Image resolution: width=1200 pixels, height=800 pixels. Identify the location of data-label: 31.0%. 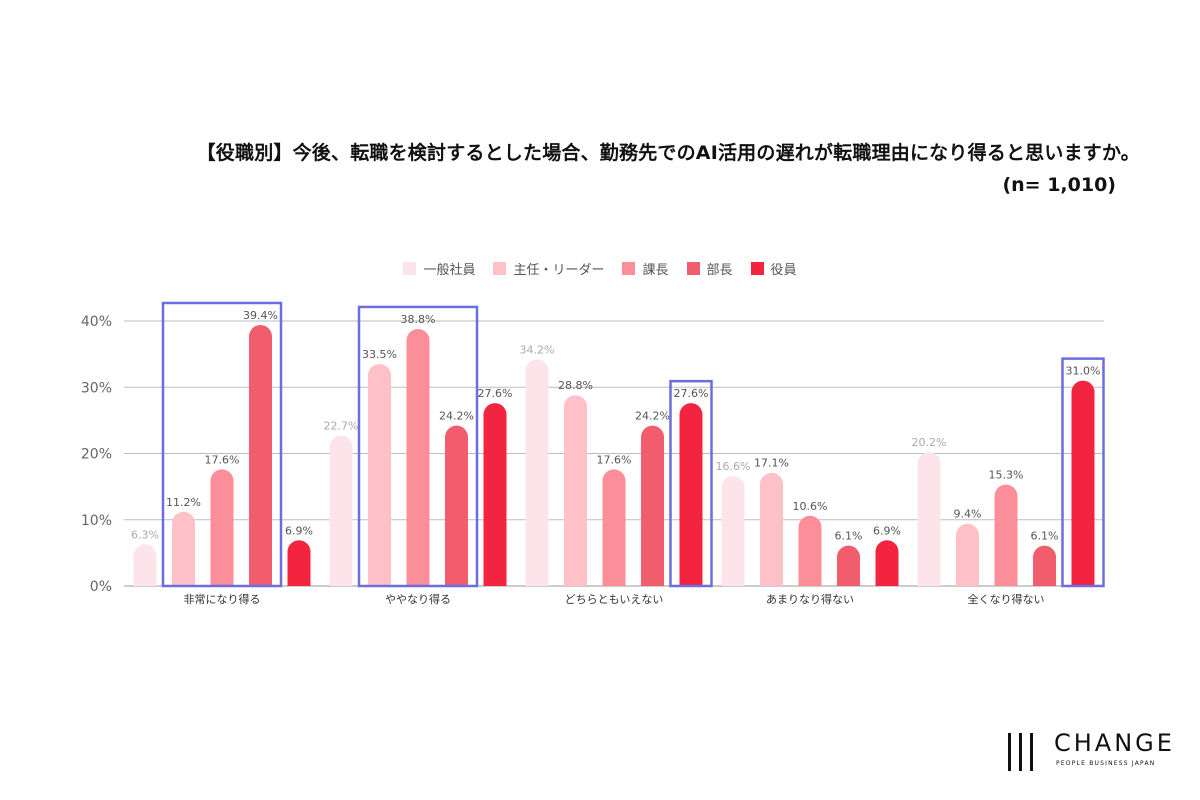
(1083, 371).